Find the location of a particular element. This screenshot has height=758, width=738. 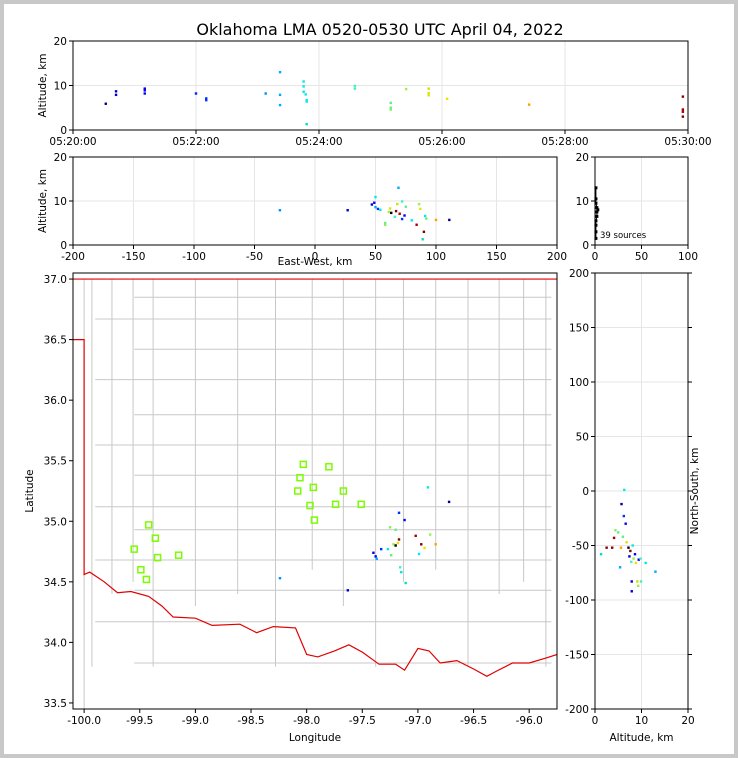

x-tick-label: -200 is located at coordinates (73, 257).